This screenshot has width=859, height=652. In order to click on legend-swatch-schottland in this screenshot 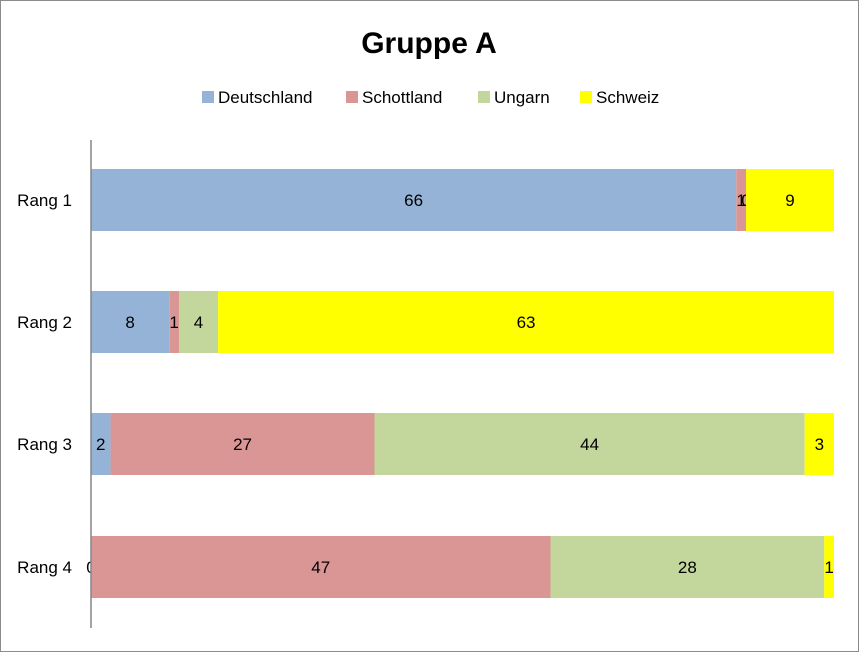, I will do `click(352, 97)`.